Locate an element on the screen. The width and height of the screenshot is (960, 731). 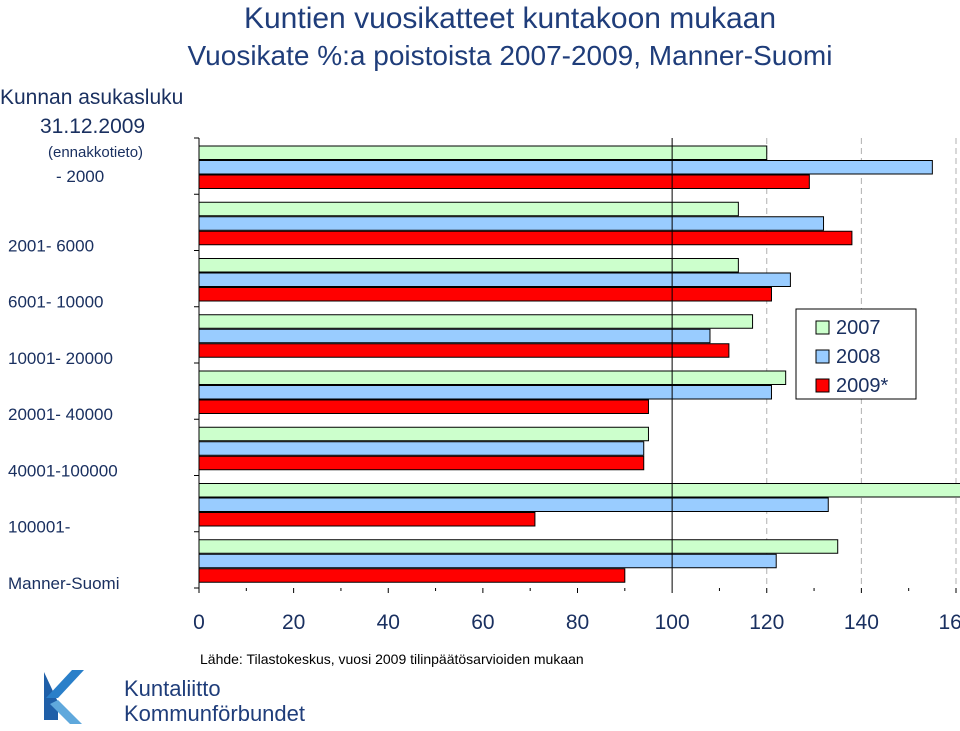
category-label: 100001- is located at coordinates (39, 527).